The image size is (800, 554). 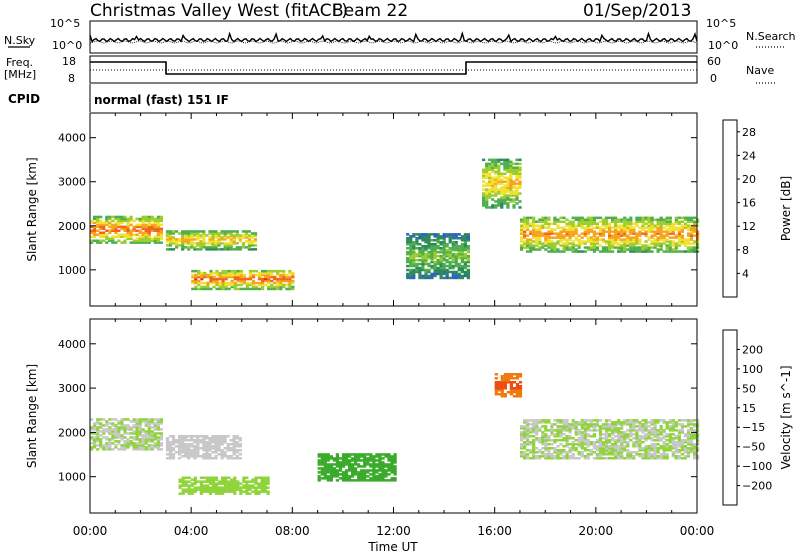 I want to click on noise-sky-trace, so click(x=393, y=37).